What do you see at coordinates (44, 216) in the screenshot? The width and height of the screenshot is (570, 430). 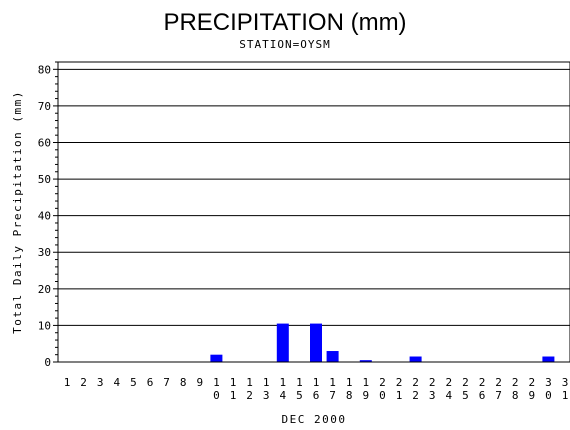 I see `y-tick-label: 40` at bounding box center [44, 216].